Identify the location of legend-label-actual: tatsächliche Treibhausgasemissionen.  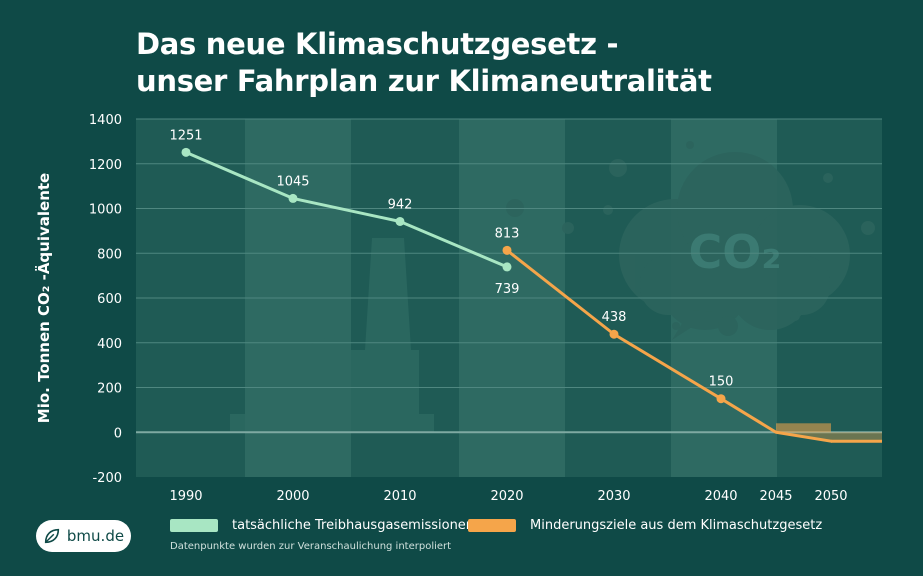
(353, 525).